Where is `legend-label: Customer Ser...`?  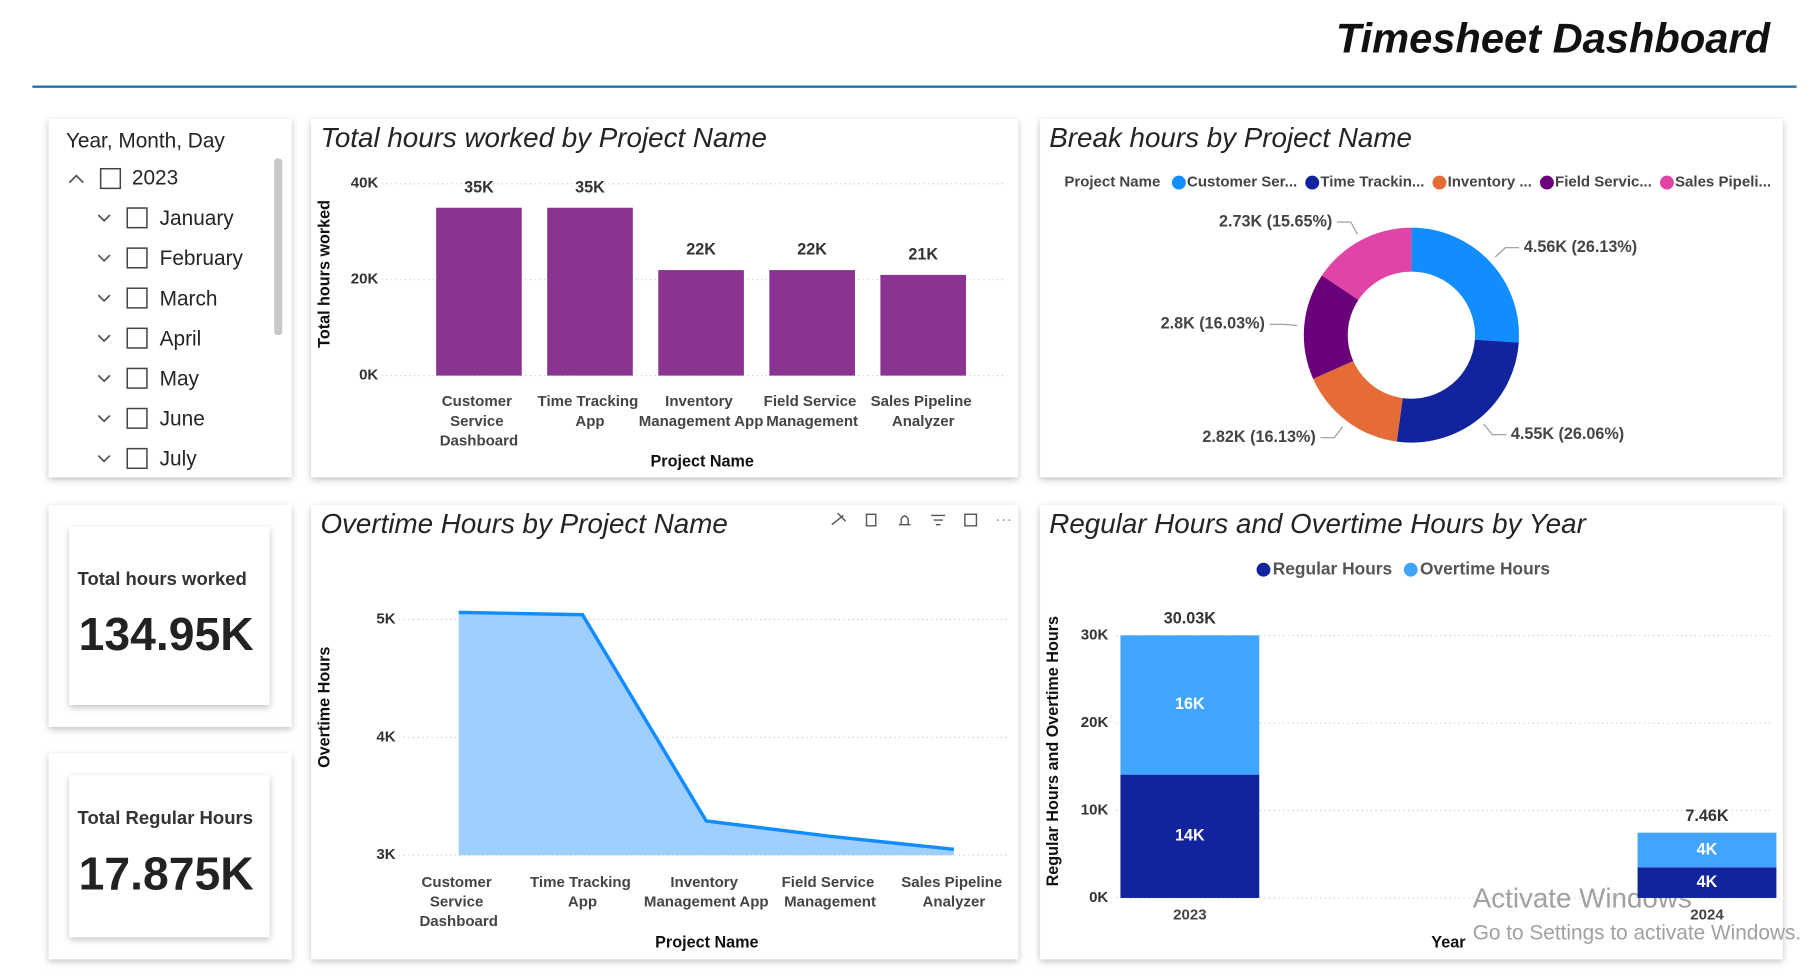
legend-label: Customer Ser... is located at coordinates (1242, 182).